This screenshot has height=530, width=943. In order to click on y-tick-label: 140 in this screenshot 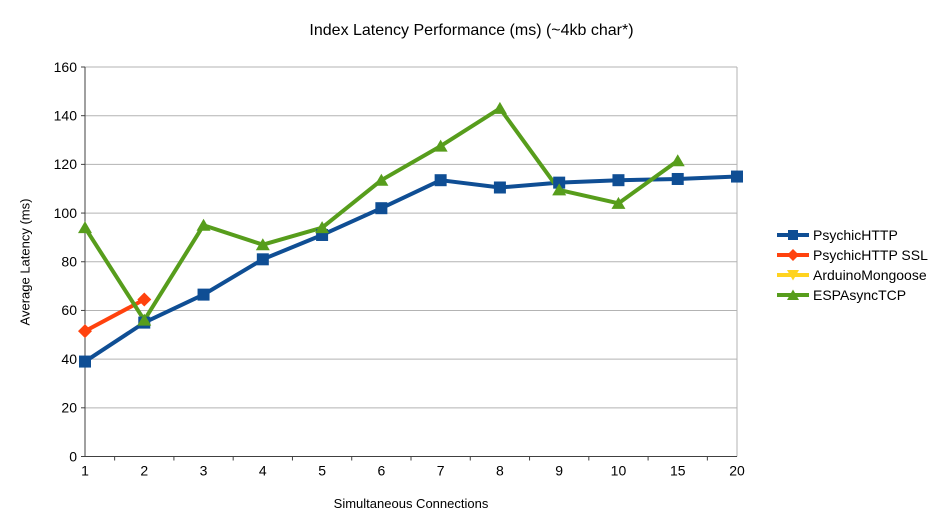, I will do `click(66, 115)`.